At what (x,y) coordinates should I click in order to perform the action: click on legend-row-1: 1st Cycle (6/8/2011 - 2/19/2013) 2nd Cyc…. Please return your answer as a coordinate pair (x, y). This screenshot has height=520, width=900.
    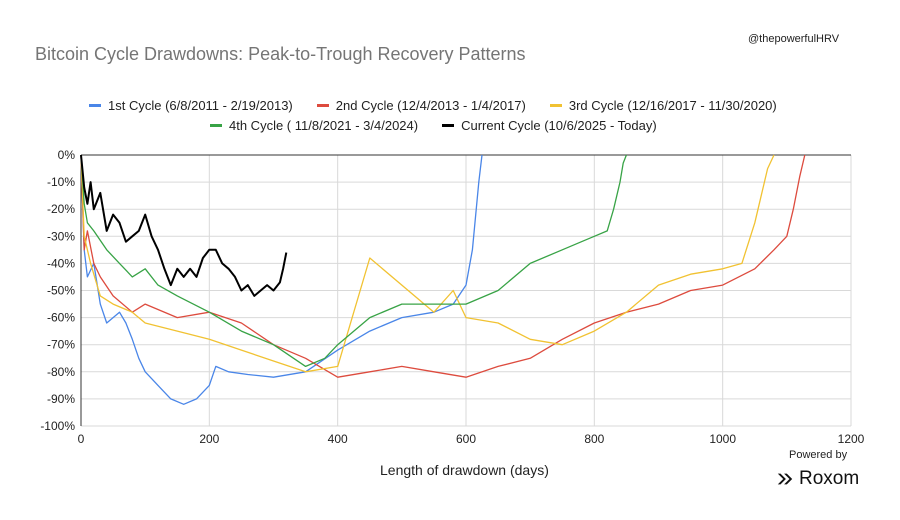
    Looking at the image, I should click on (433, 105).